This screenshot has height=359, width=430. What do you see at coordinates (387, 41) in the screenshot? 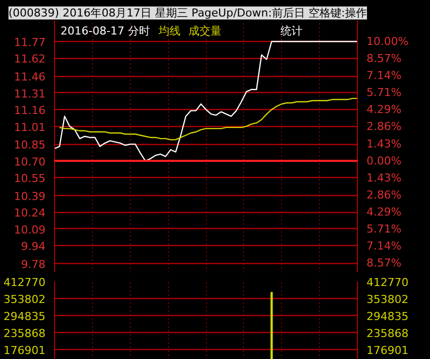
I see `y2-tick-label: 10.00%` at bounding box center [387, 41].